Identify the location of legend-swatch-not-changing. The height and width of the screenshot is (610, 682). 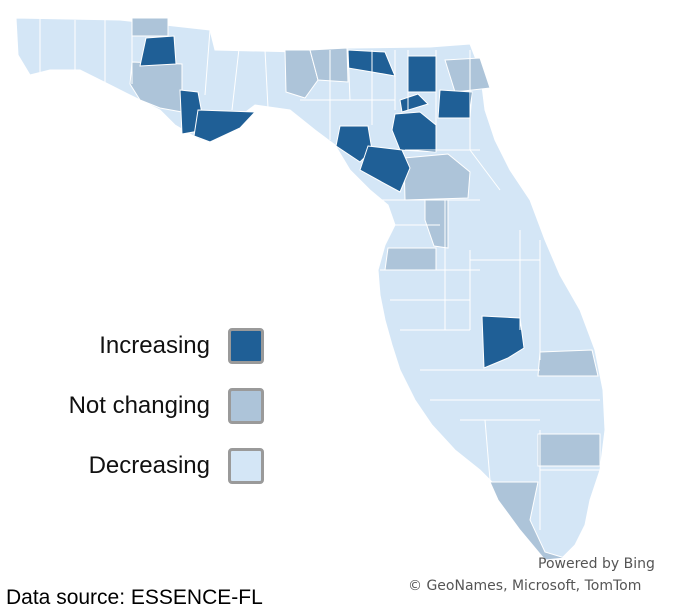
(246, 406).